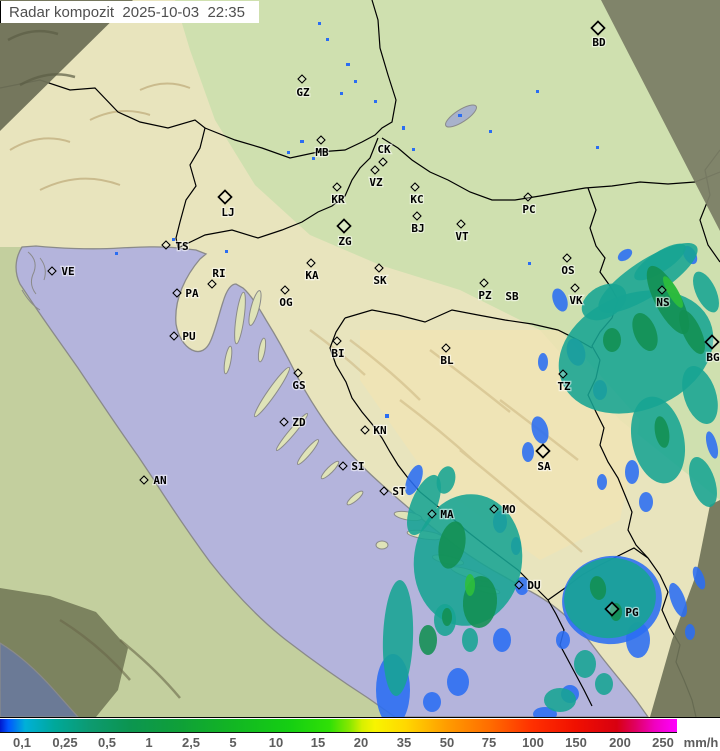 The width and height of the screenshot is (720, 751). Describe the element at coordinates (447, 360) in the screenshot. I see `city-label-BL: BL` at that location.